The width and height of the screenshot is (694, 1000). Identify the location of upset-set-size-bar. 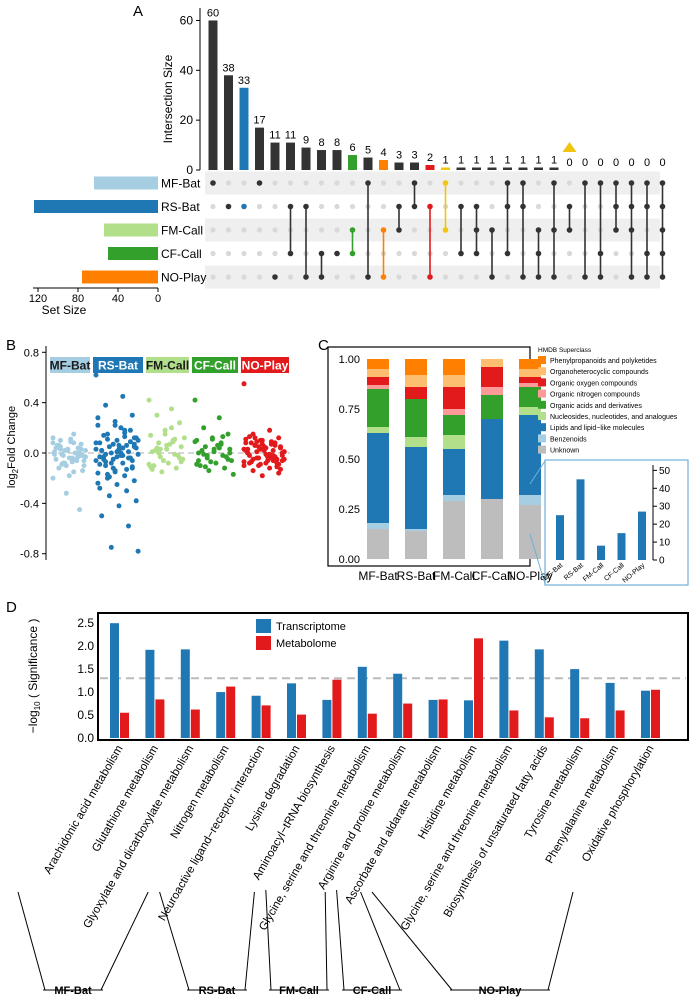
(120, 277).